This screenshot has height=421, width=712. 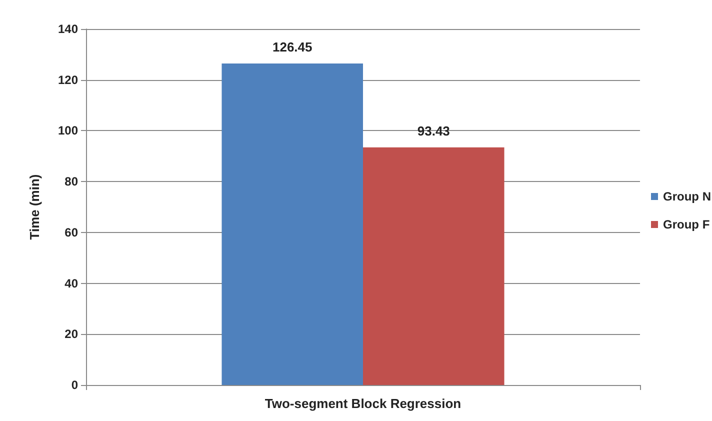 I want to click on data-label: 93.43, so click(x=433, y=130).